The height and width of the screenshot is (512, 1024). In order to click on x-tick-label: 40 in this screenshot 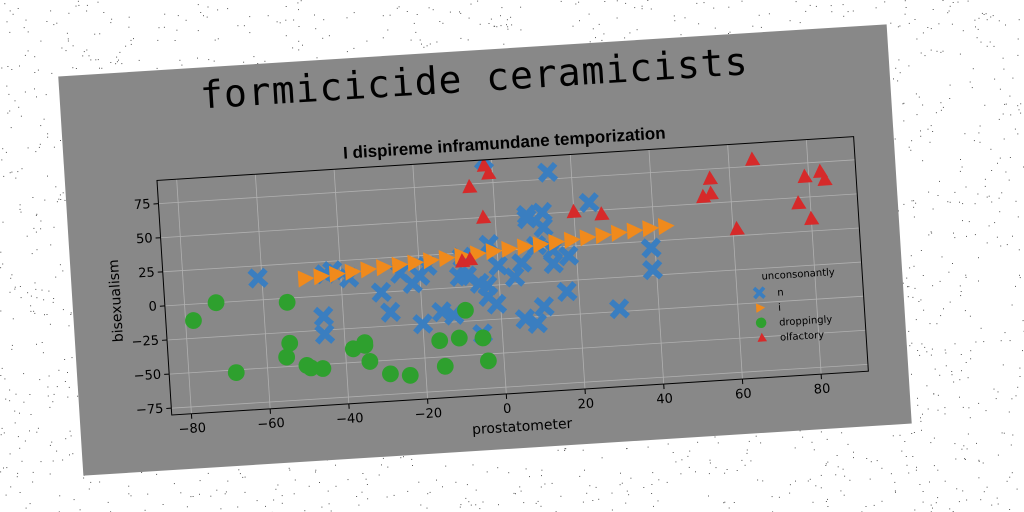, I will do `click(664, 400)`.